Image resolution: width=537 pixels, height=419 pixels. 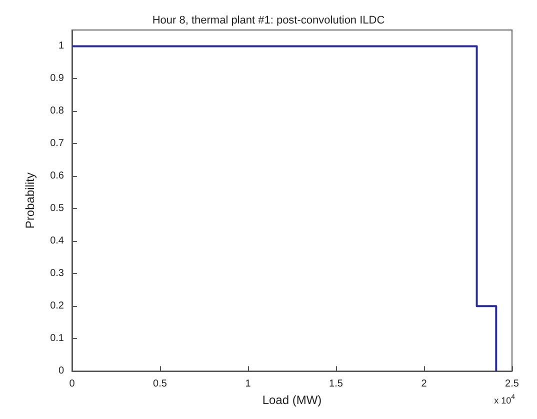 What do you see at coordinates (30, 200) in the screenshot?
I see `y-axis-title: Probability` at bounding box center [30, 200].